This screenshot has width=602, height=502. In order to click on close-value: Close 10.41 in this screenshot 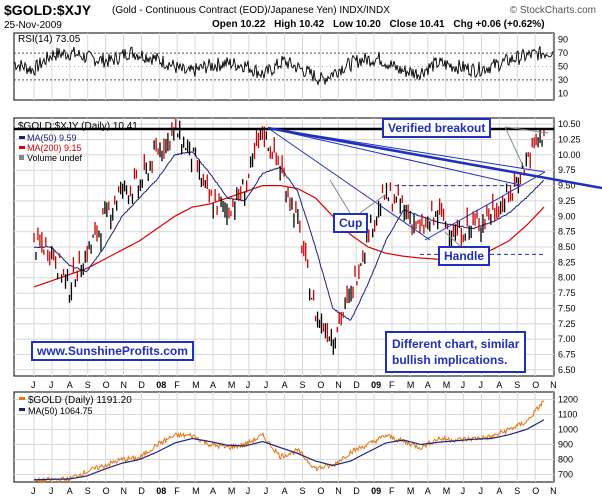, I will do `click(417, 24)`.